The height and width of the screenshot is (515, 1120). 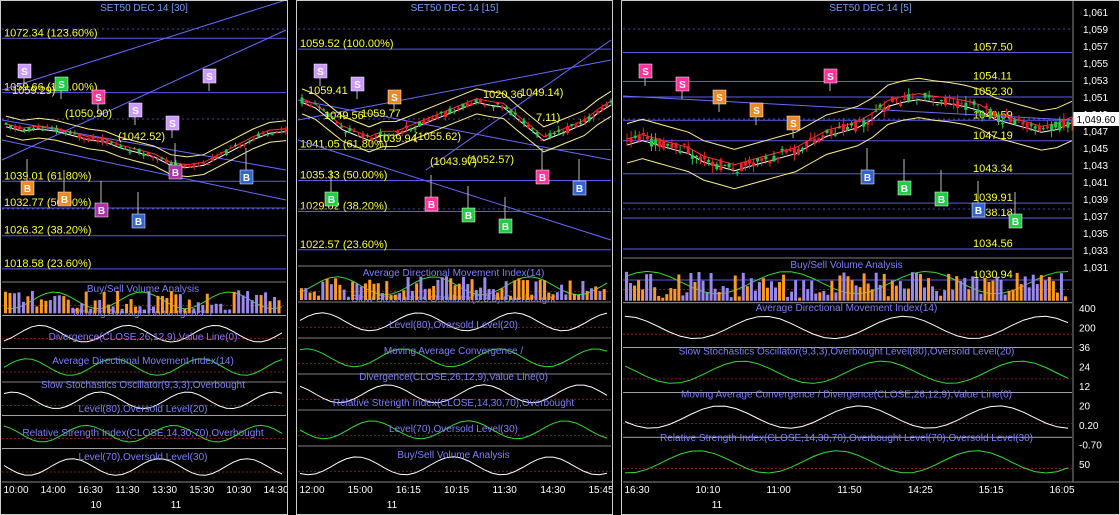 What do you see at coordinates (143, 337) in the screenshot?
I see `indicator-label: Divergence(CLOSE,26,12,9),Value Line(0)` at bounding box center [143, 337].